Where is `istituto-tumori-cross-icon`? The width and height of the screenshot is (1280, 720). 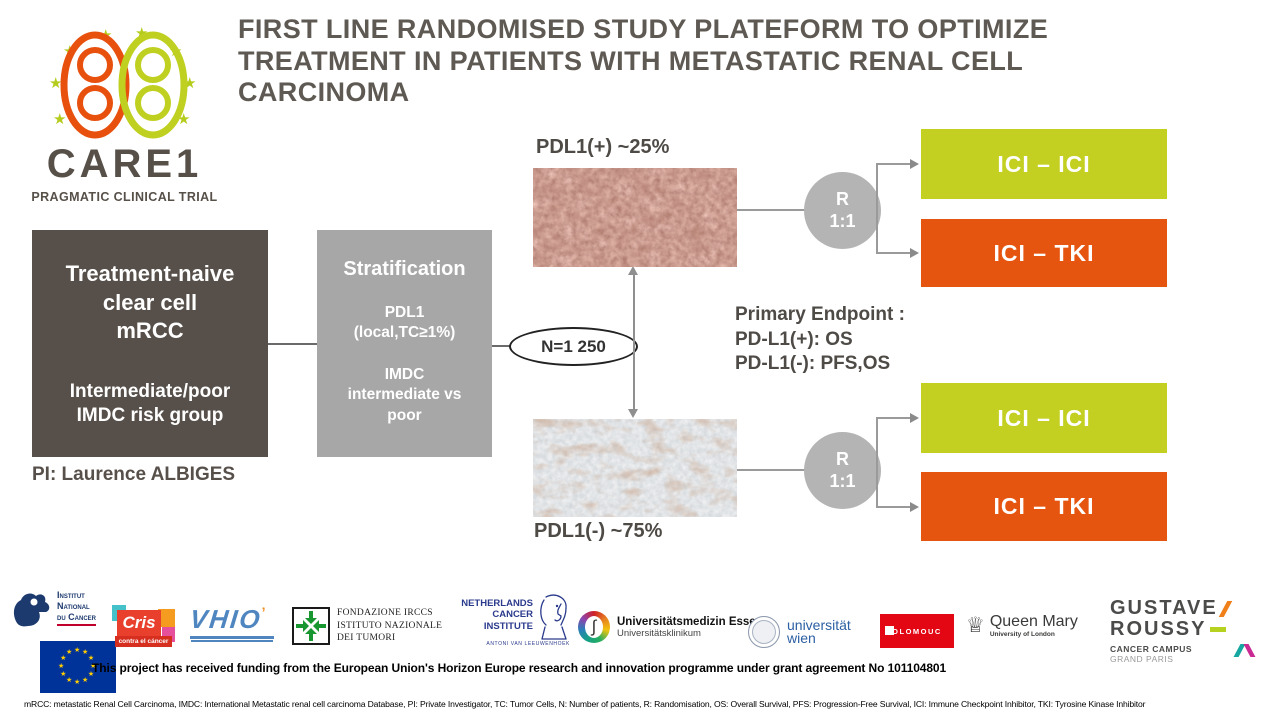 istituto-tumori-cross-icon is located at coordinates (311, 626).